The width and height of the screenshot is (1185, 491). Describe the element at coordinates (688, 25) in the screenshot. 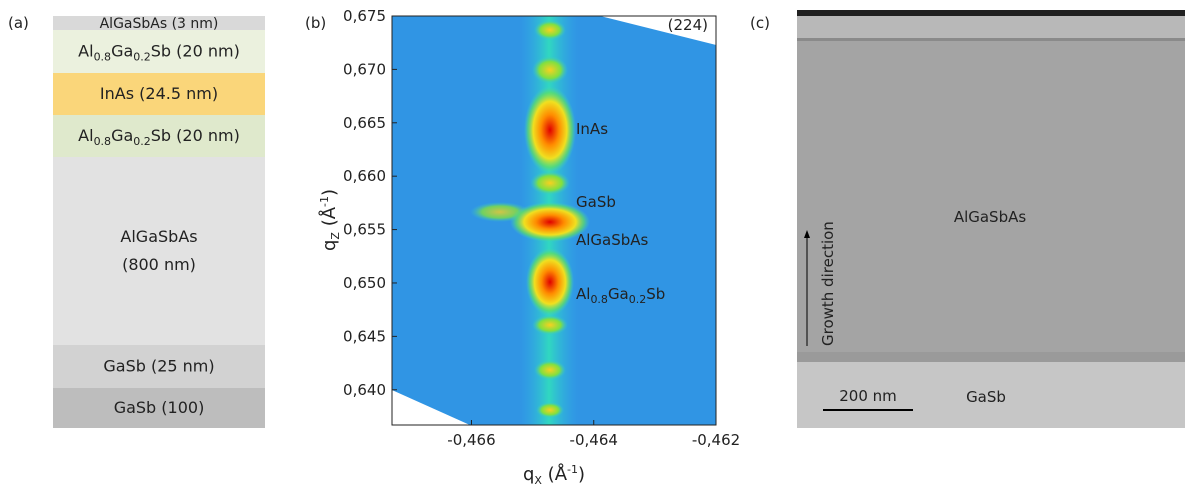

I see `corner-label: (224)` at that location.